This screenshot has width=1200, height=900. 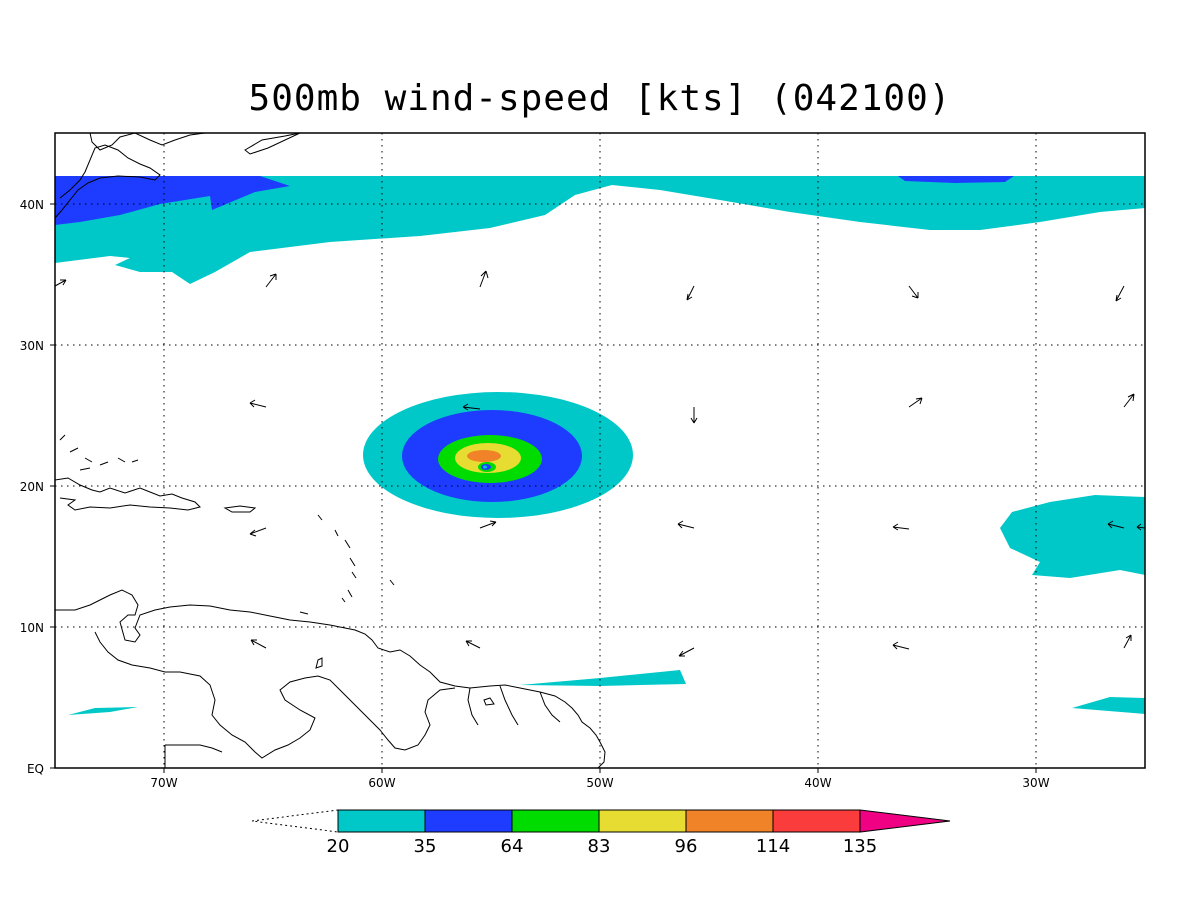 I want to click on coast-south-america-interior, so click(x=275, y=699).